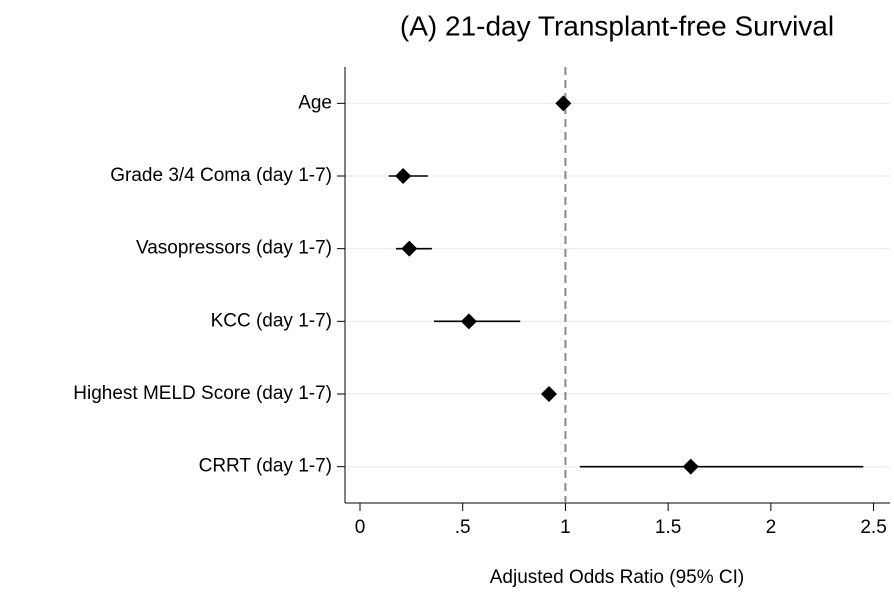 This screenshot has width=894, height=592. I want to click on y-tick-label: Age, so click(315, 102).